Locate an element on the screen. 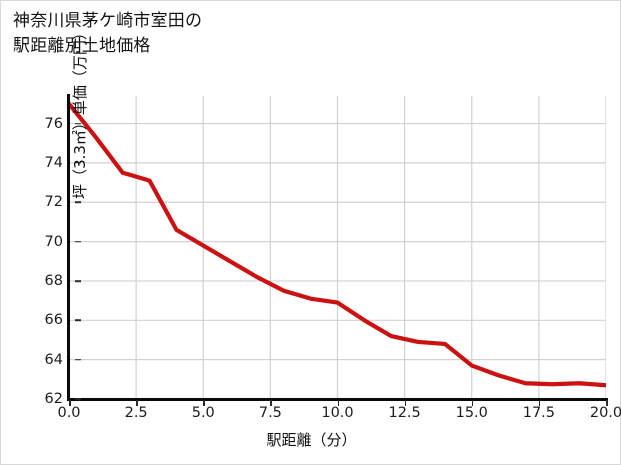  x-tick-label: 17.5 is located at coordinates (539, 413).